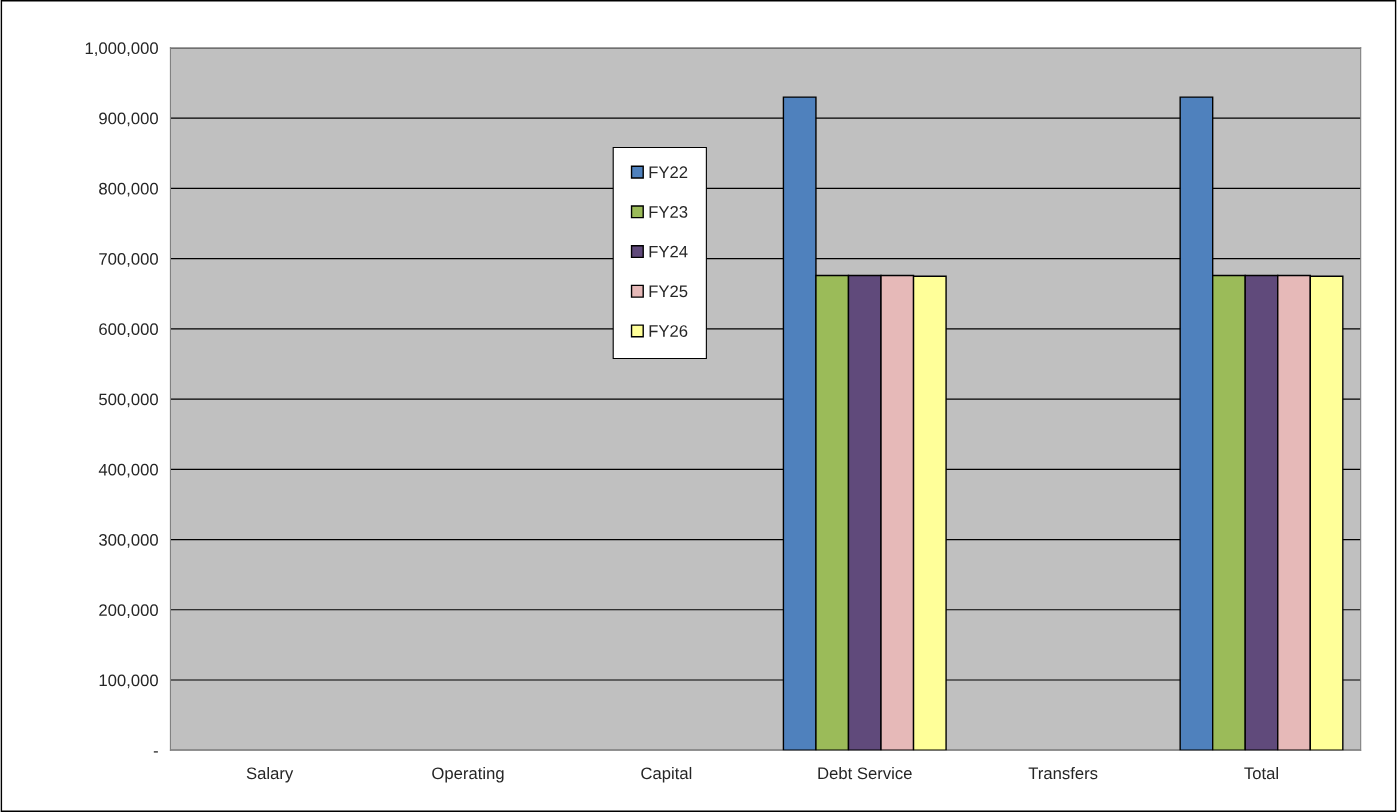 This screenshot has width=1397, height=812. I want to click on x-tick-label: Debt Service, so click(865, 773).